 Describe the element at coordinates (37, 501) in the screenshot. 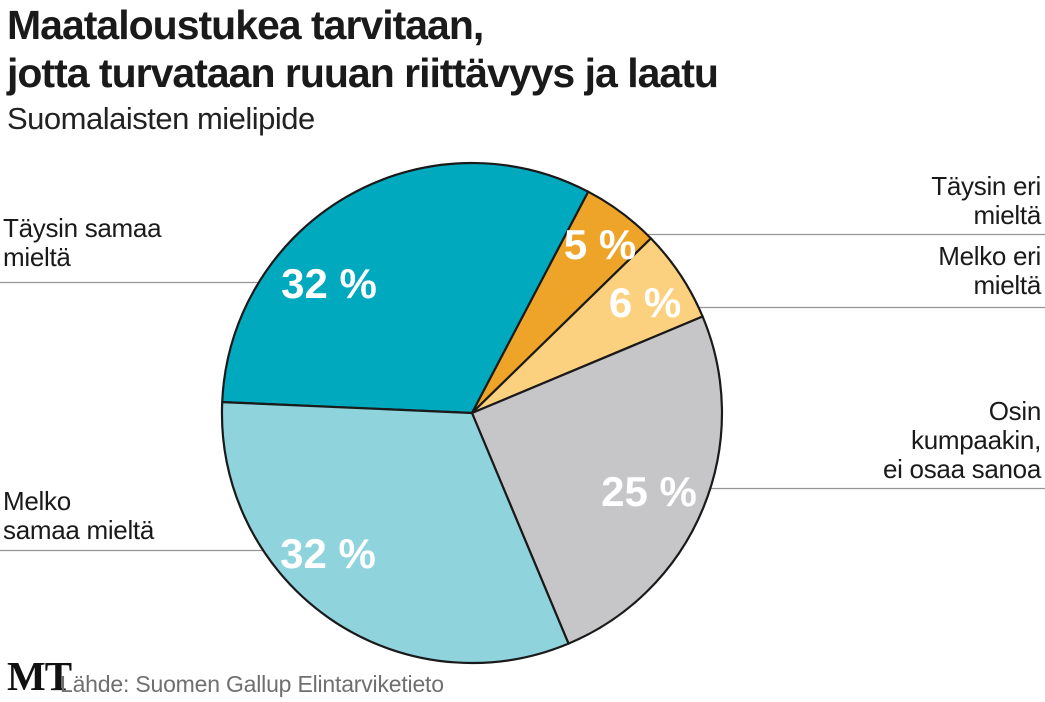

I see `slice-label-line: Melko` at that location.